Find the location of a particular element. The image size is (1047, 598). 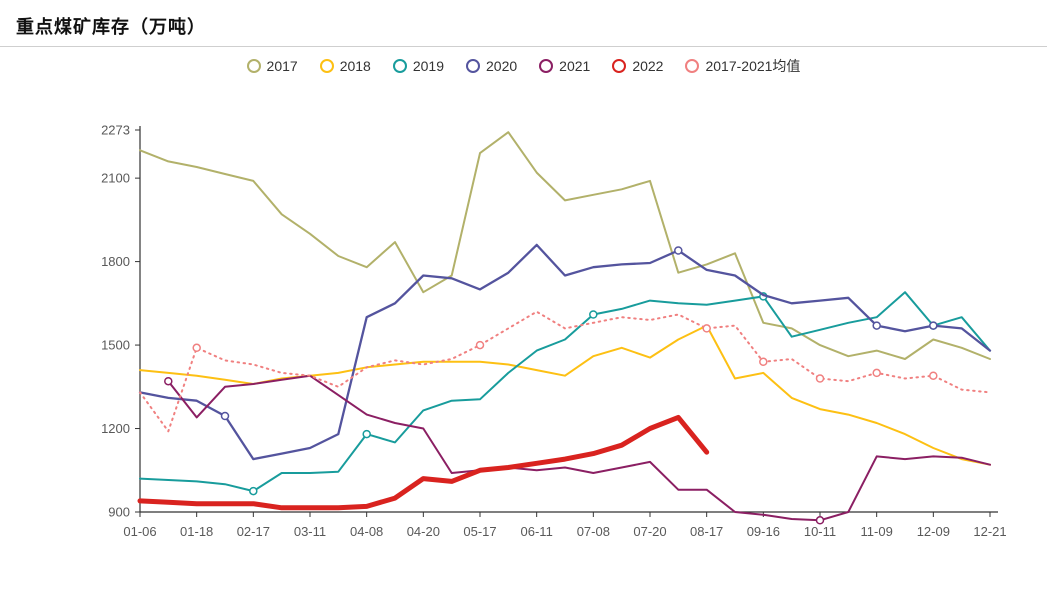

x-axis-label: 09-16 is located at coordinates (763, 531).